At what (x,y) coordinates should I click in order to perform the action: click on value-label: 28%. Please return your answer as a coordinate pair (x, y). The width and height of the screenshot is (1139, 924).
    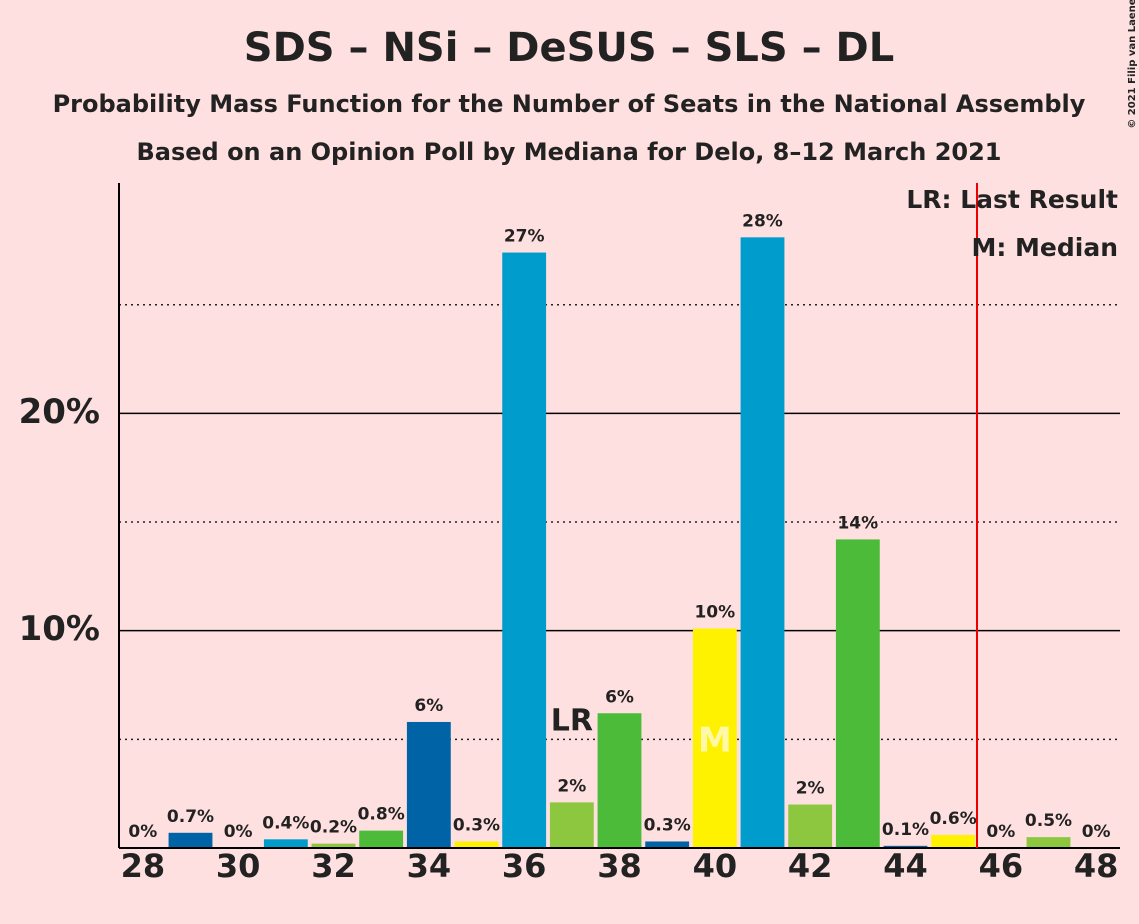
    Looking at the image, I should click on (762, 221).